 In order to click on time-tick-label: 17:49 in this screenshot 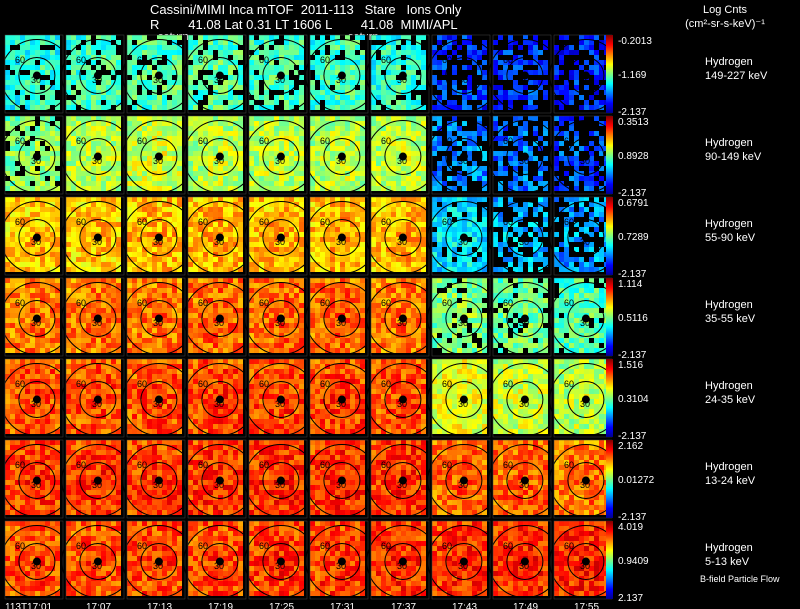, I will do `click(525, 605)`.